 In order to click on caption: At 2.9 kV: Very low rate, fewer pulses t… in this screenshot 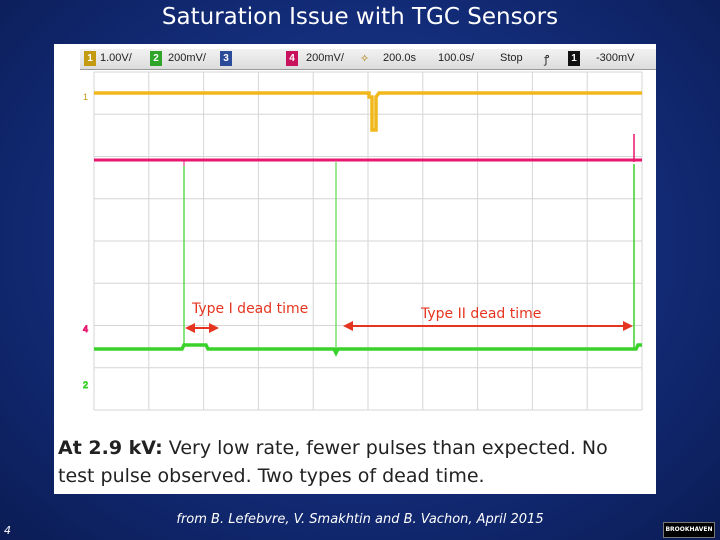, I will do `click(348, 462)`.